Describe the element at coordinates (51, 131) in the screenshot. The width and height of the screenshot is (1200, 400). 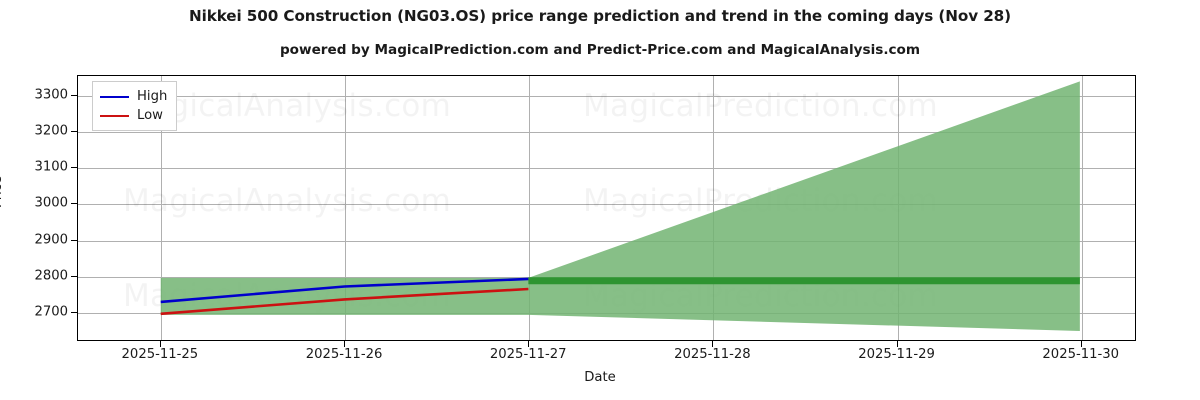
I see `y-axis-tick-label: 3200` at that location.